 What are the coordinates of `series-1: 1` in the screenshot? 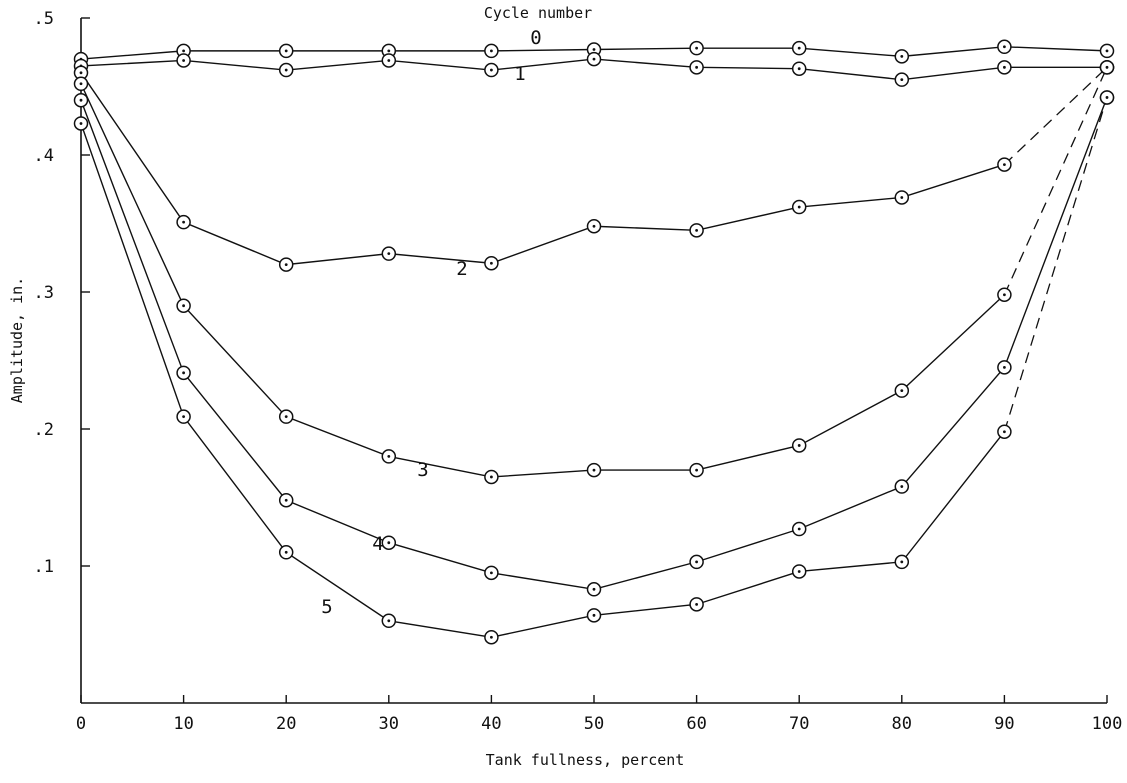 It's located at (594, 69).